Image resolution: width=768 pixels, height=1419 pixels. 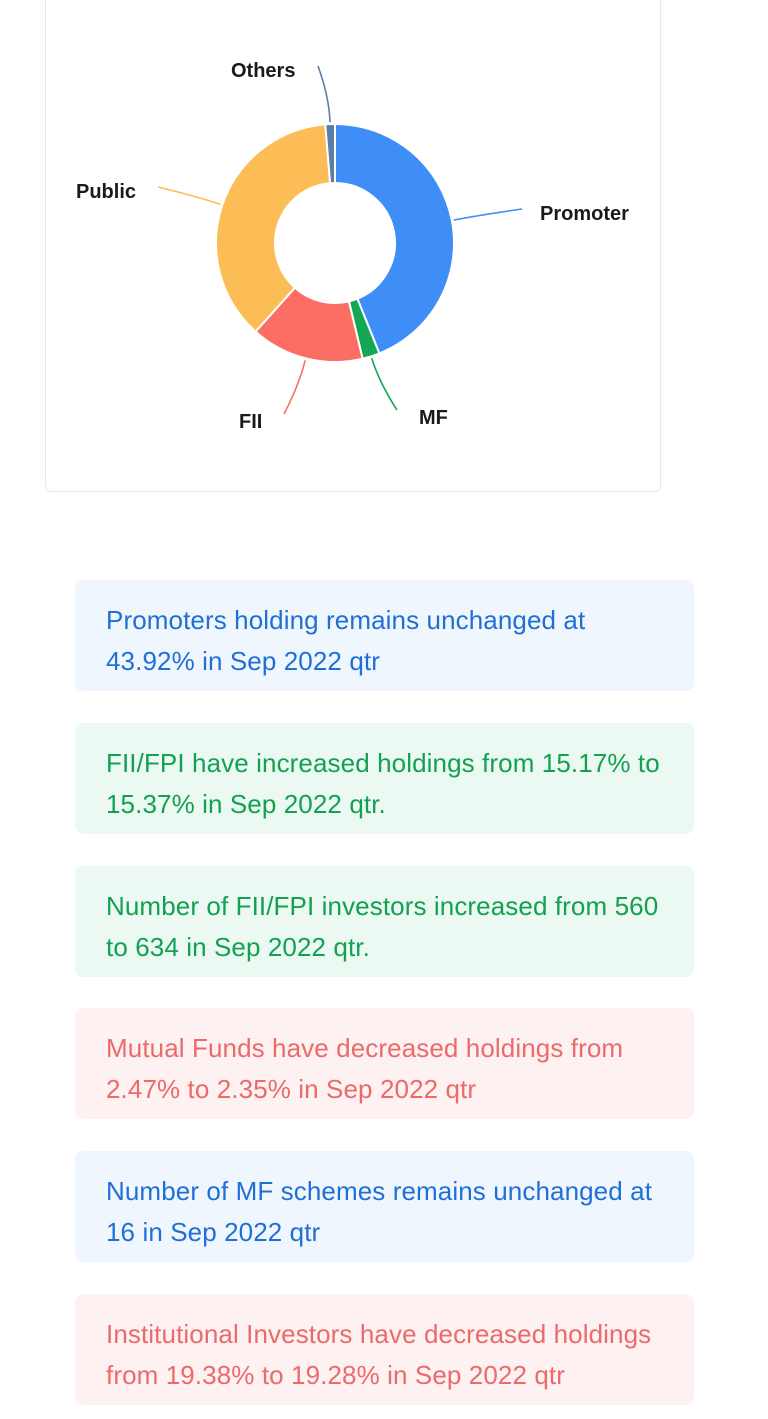 I want to click on leader-line-others, so click(x=324, y=94).